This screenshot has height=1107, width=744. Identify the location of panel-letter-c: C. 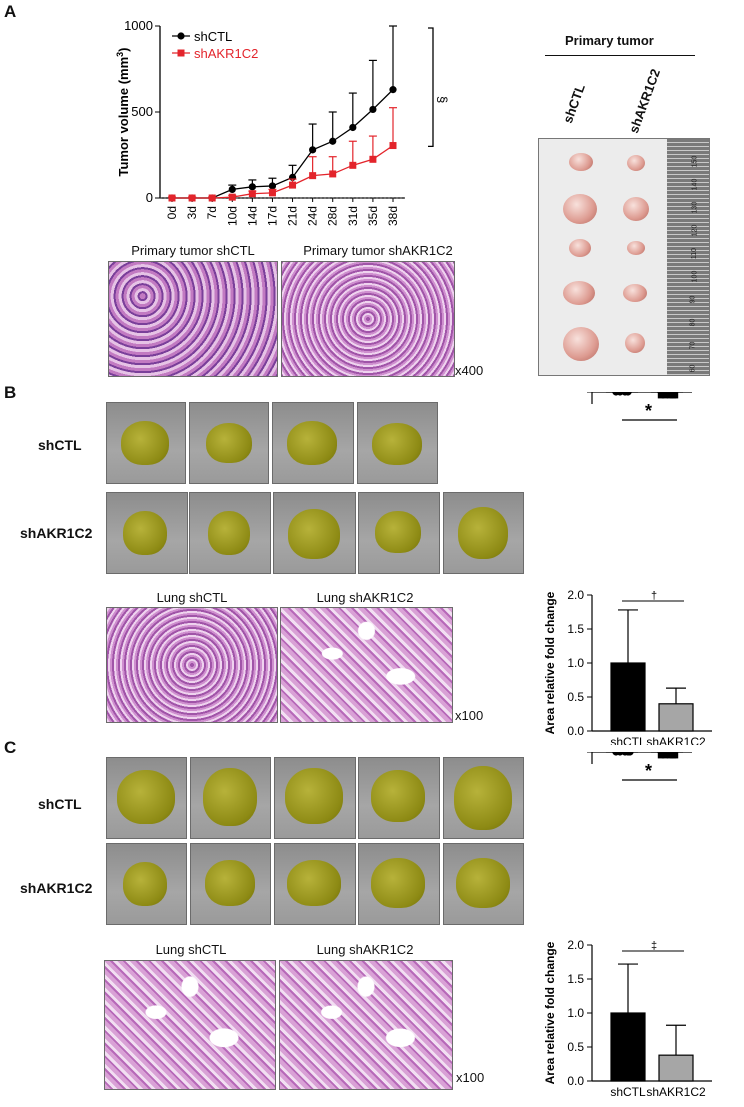
(10, 747).